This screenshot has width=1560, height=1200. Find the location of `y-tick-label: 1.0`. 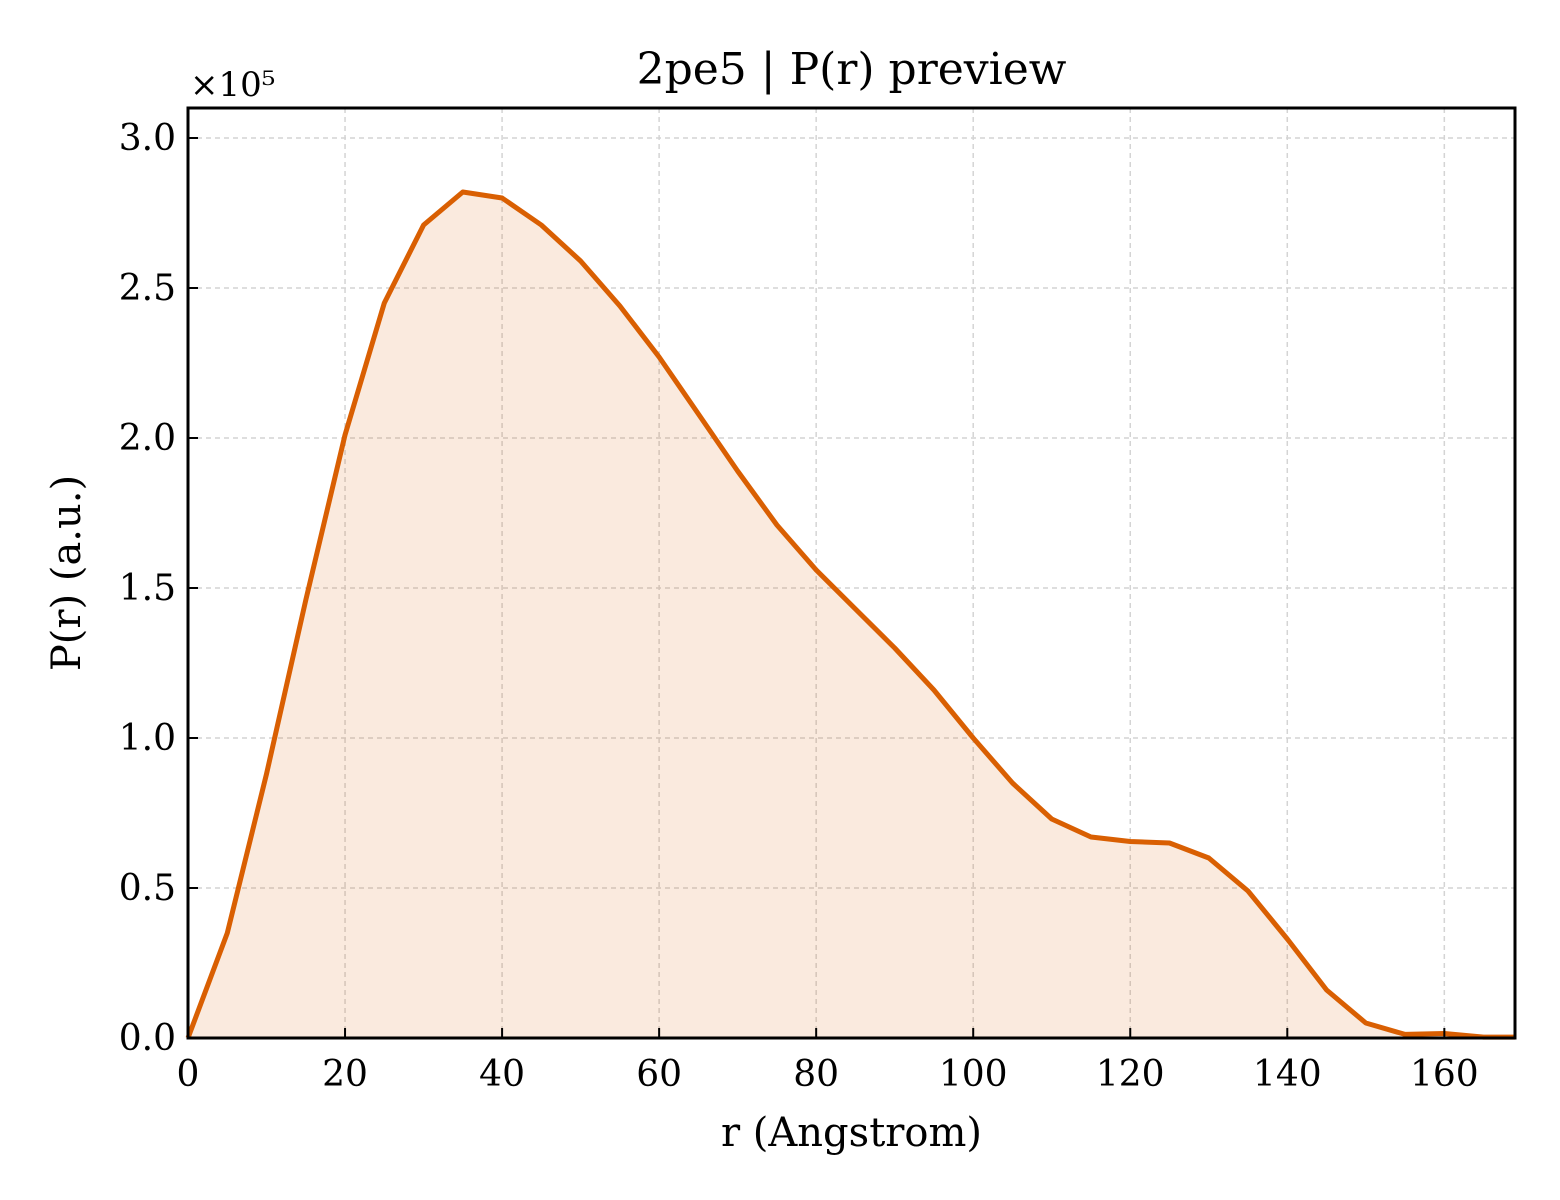

y-tick-label: 1.0 is located at coordinates (147, 738).